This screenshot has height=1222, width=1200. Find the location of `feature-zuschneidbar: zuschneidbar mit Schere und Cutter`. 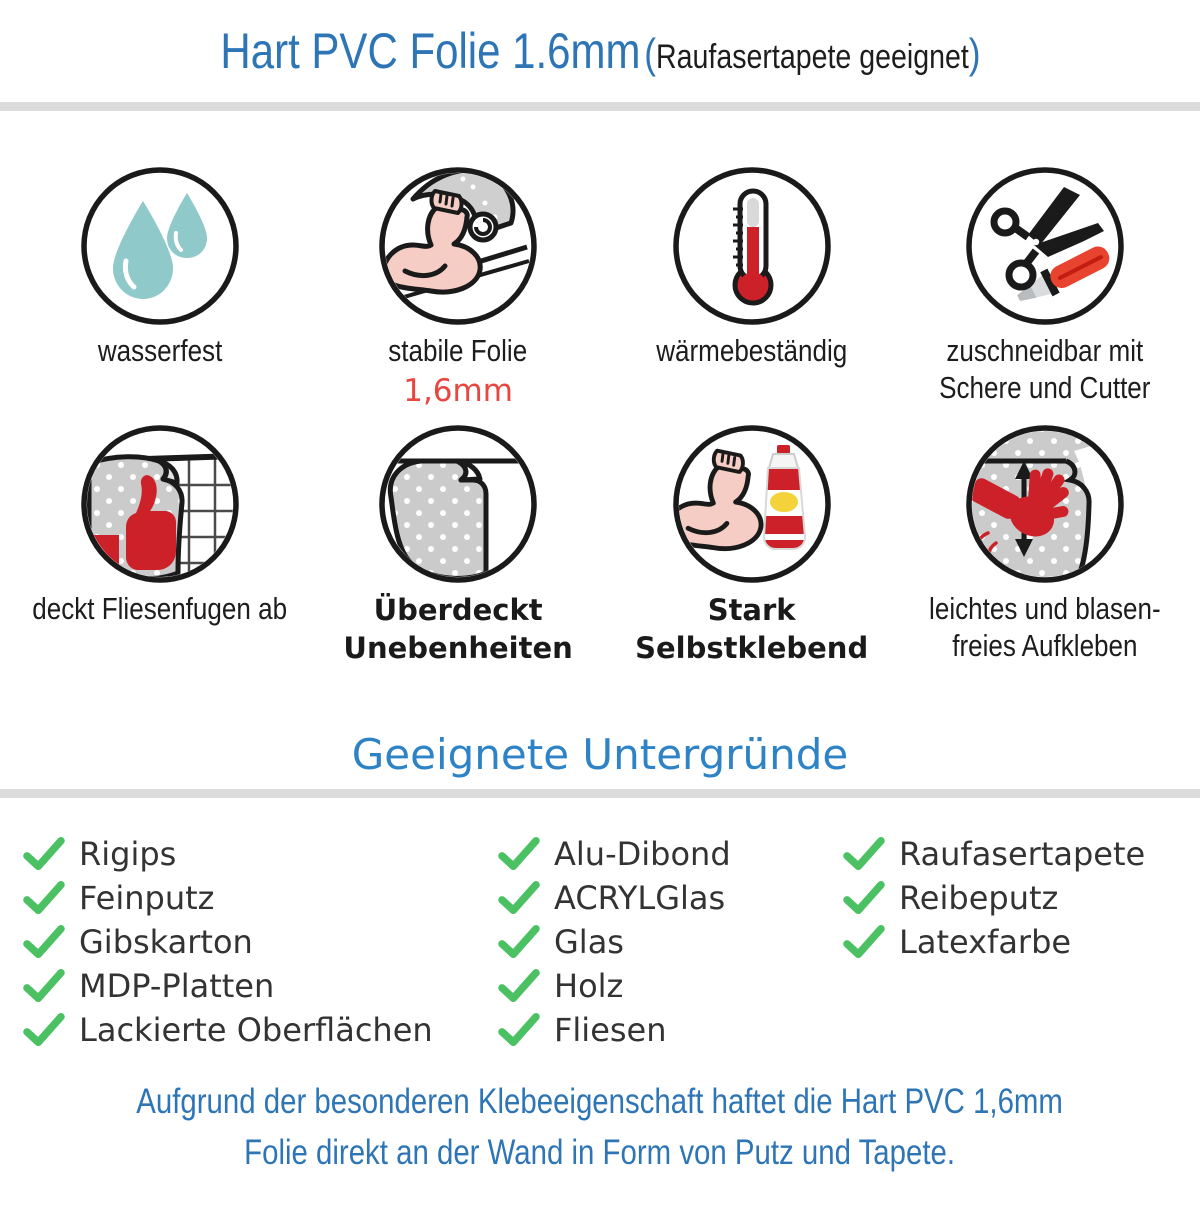

feature-zuschneidbar: zuschneidbar mit Schere und Cutter is located at coordinates (1045, 287).